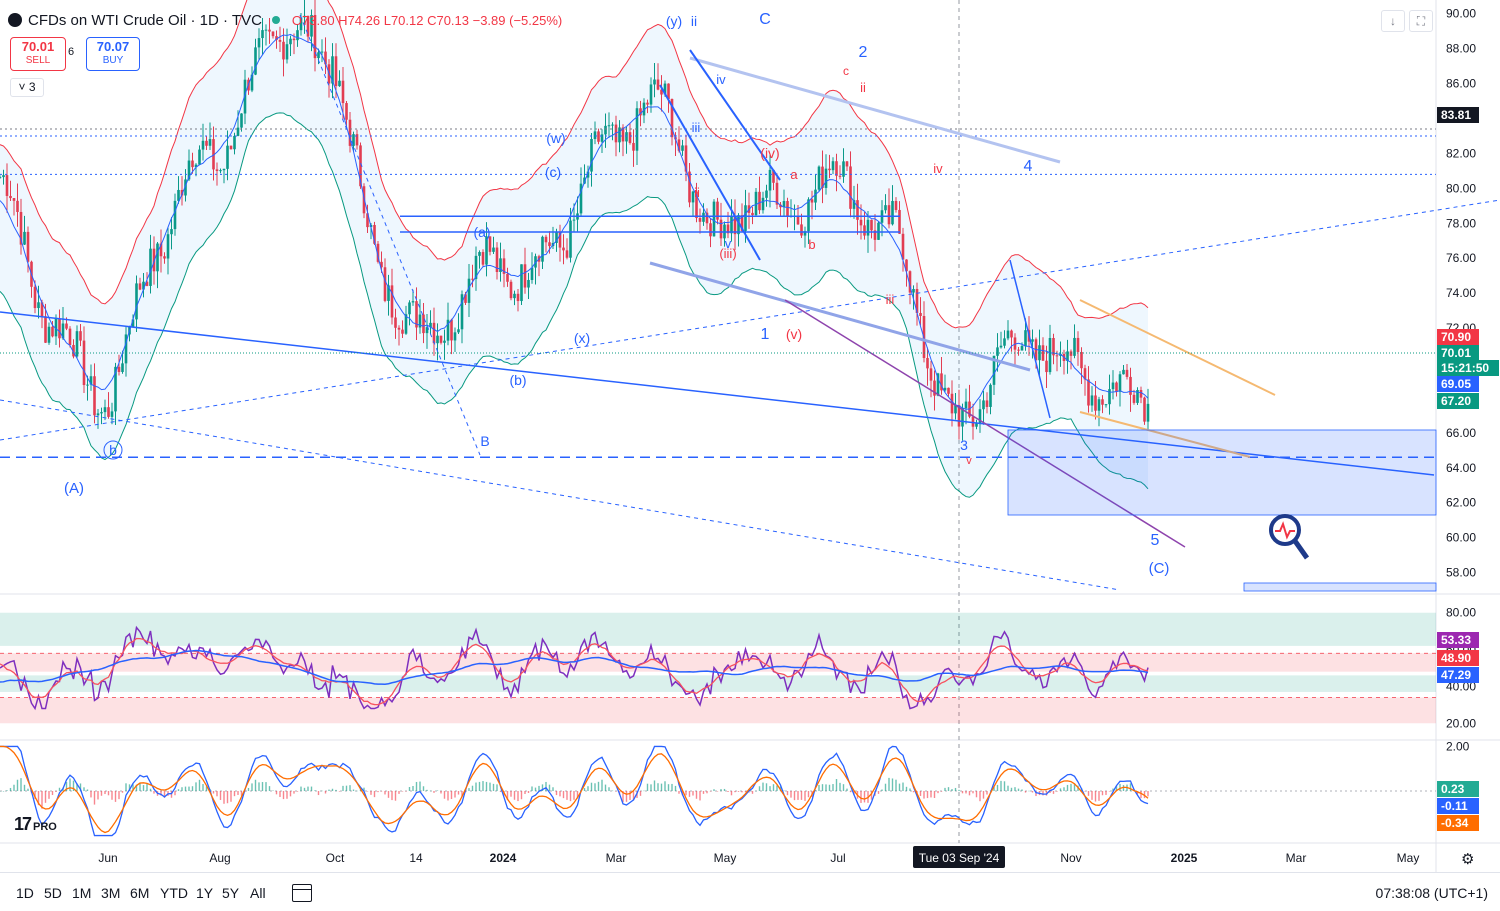  Describe the element at coordinates (145, 20) in the screenshot. I see `symbol-title: CFDs on WTI Crude Oil · 1D · TVC` at that location.